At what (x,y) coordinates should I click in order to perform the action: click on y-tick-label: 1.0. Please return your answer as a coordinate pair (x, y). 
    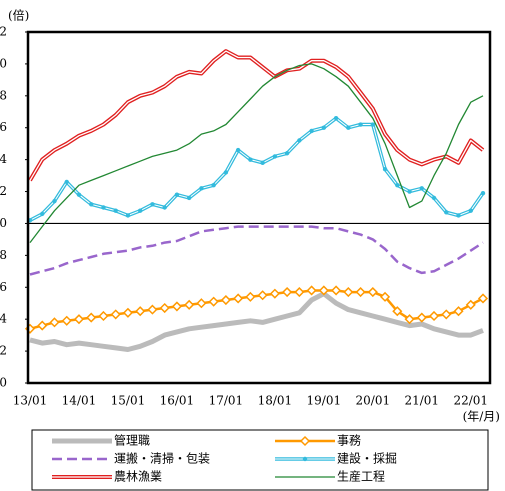
    Looking at the image, I should click on (3, 223).